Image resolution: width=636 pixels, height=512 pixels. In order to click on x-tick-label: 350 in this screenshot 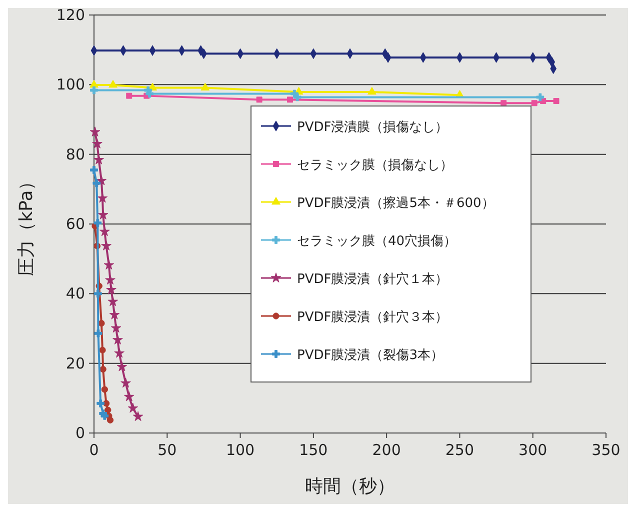, I will do `click(606, 450)`.